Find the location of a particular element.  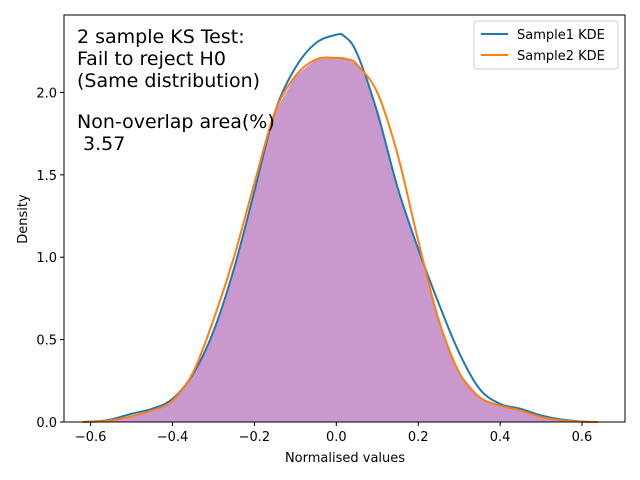

x-tick-label: −0.6 is located at coordinates (91, 437).